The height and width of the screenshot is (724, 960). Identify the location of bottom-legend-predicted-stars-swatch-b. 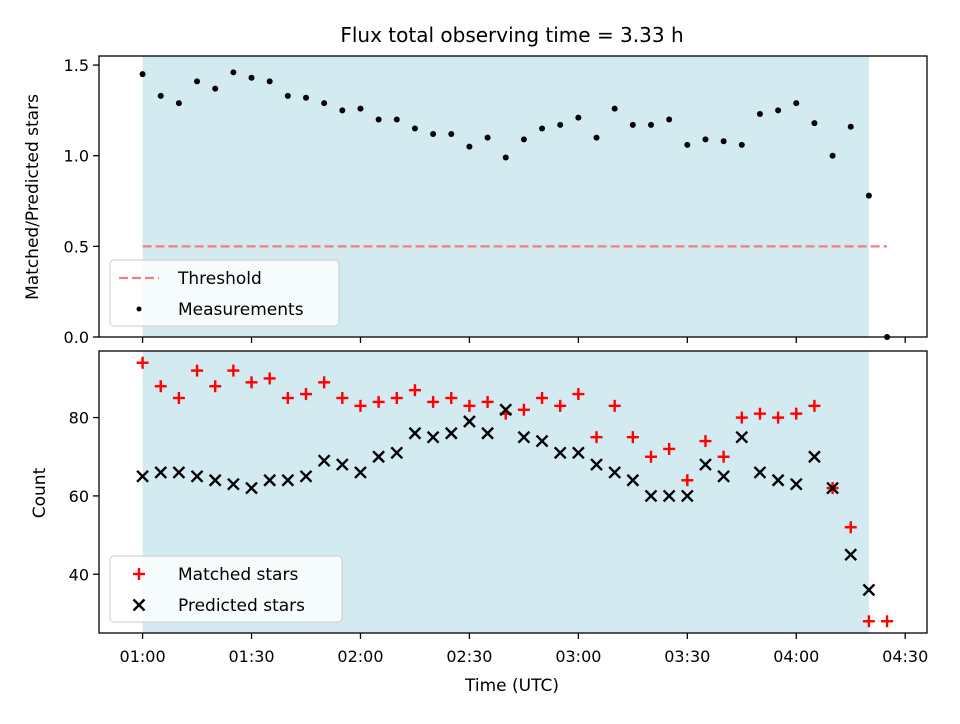
(139, 605).